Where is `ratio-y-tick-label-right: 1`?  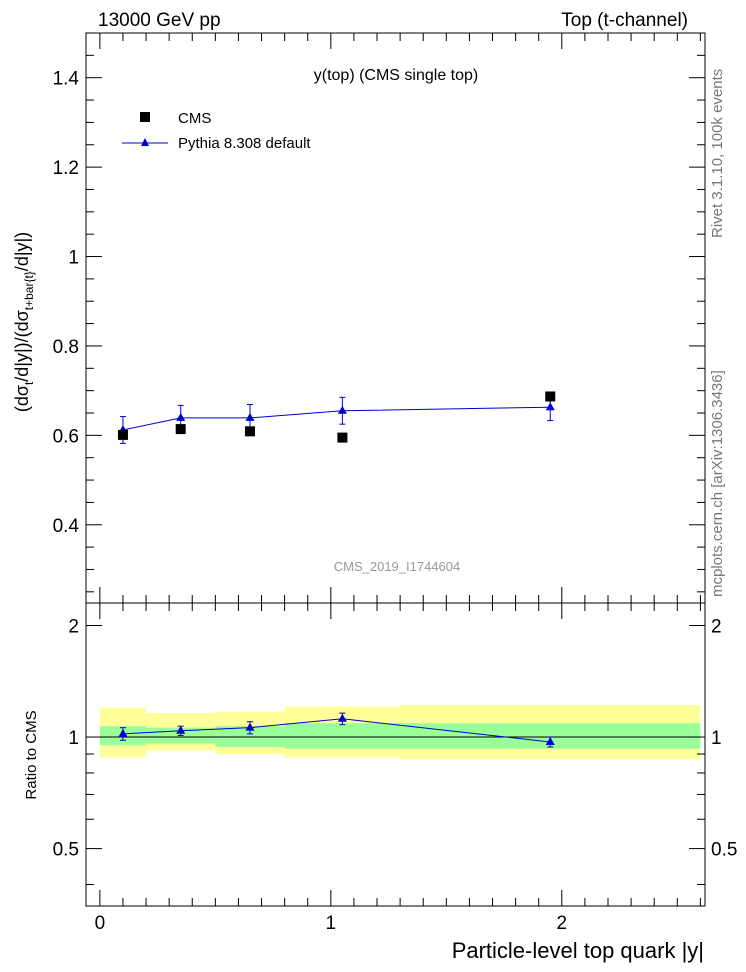
ratio-y-tick-label-right: 1 is located at coordinates (716, 738).